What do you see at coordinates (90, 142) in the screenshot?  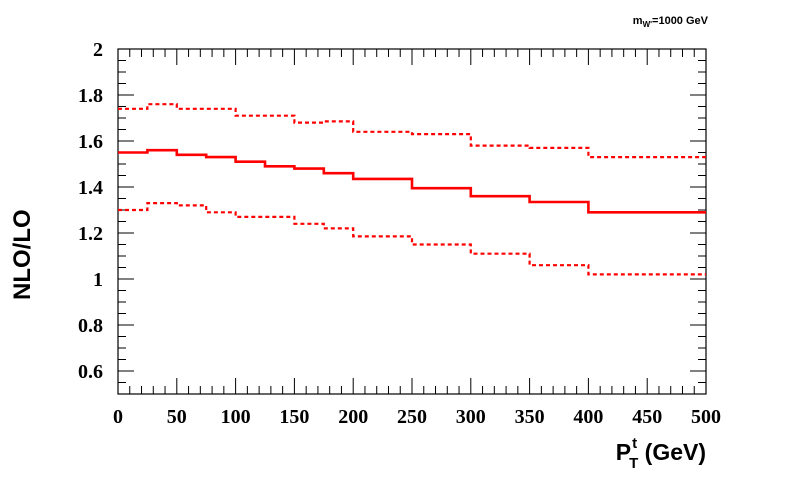 I see `y-tick-label: 1.6` at bounding box center [90, 142].